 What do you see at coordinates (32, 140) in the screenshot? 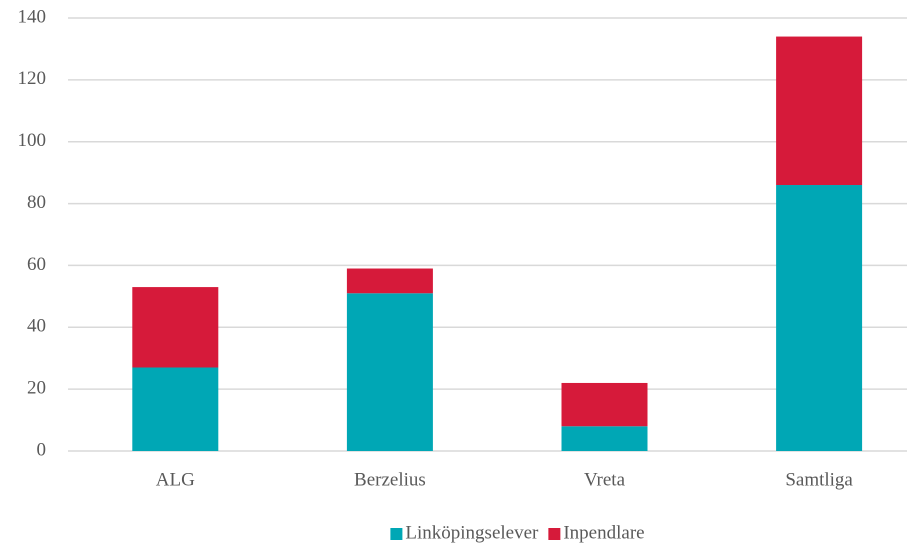
I see `y-tick-label: 100` at bounding box center [32, 140].